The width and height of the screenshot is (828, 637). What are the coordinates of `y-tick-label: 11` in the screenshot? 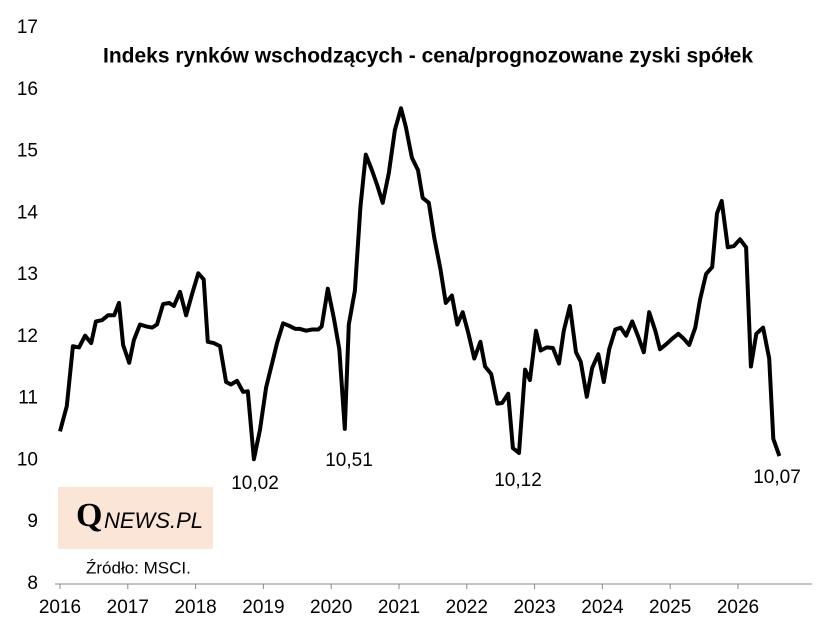 It's located at (28, 398).